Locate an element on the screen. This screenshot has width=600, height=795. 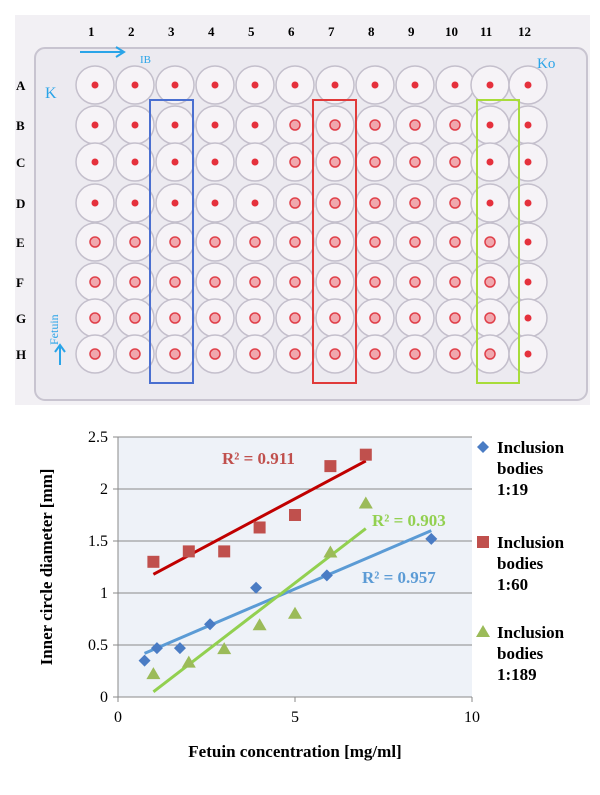
arrow-up-icon is located at coordinates (60, 354).